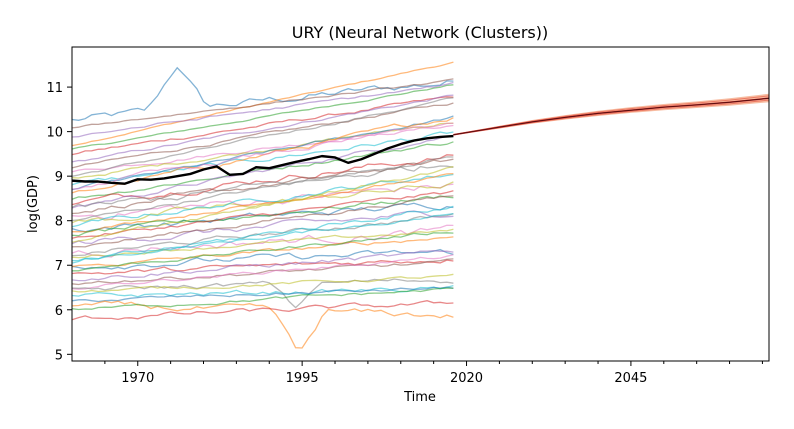 The width and height of the screenshot is (794, 429). What do you see at coordinates (433, 373) in the screenshot?
I see `x-axis: 1970 1995 2020 2045` at bounding box center [433, 373].